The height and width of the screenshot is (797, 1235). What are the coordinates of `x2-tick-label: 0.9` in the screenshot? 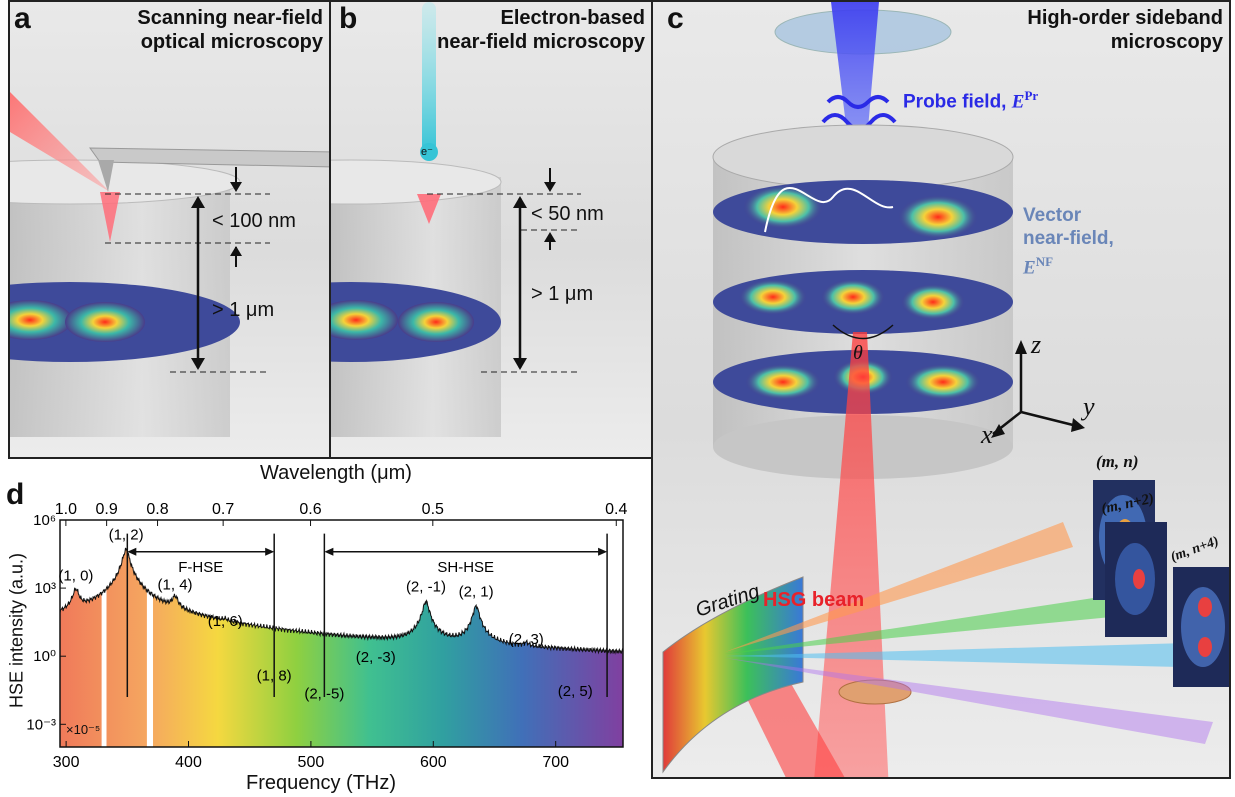 It's located at (107, 509).